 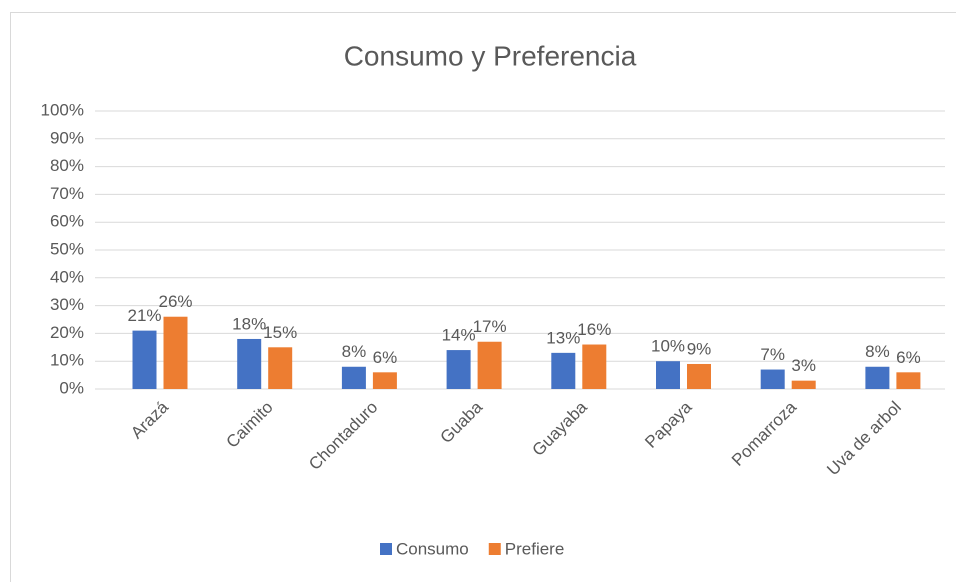 What do you see at coordinates (280, 332) in the screenshot?
I see `data-label: 15%` at bounding box center [280, 332].